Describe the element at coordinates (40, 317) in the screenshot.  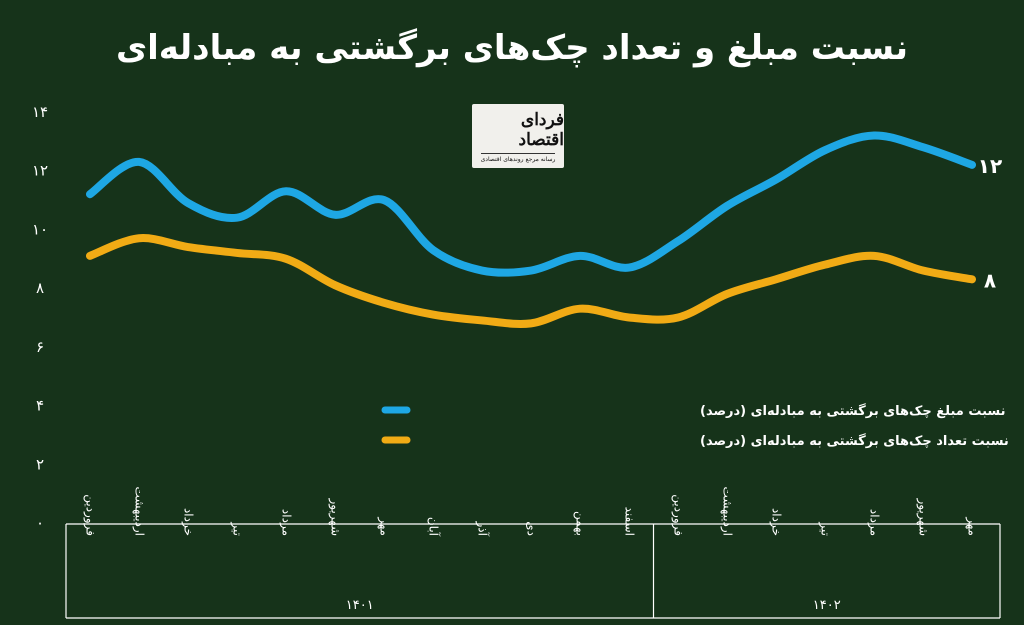
I see `y-axis: ۰ ۲ ۴ ۶ ۸ ۱۰ ۱۲ ۱۴` at that location.